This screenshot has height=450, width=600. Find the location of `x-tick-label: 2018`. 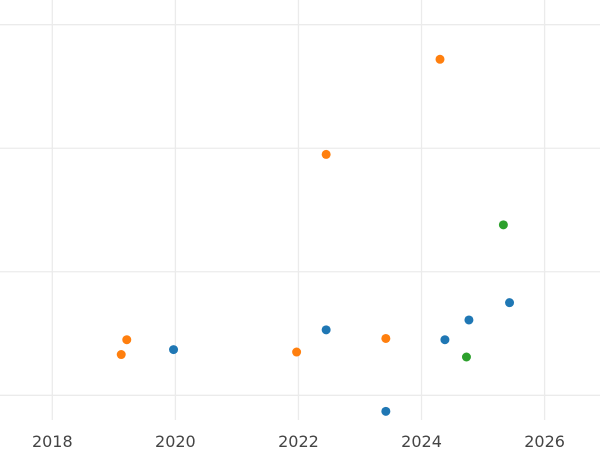

x-tick-label: 2018 is located at coordinates (52, 441).